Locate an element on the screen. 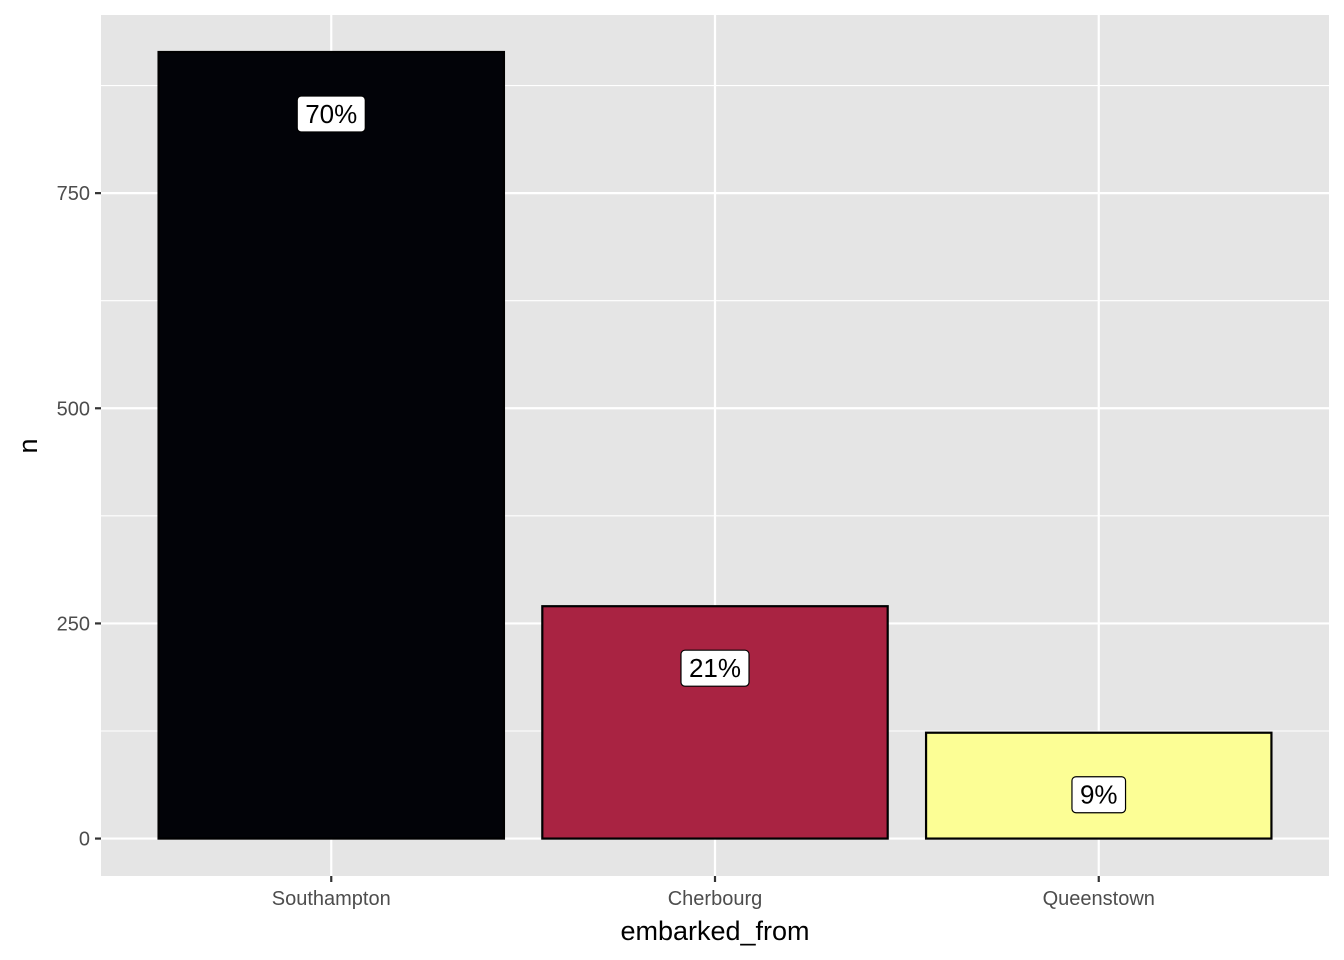 The width and height of the screenshot is (1344, 960). x-axis-title: embarked_from is located at coordinates (714, 931).